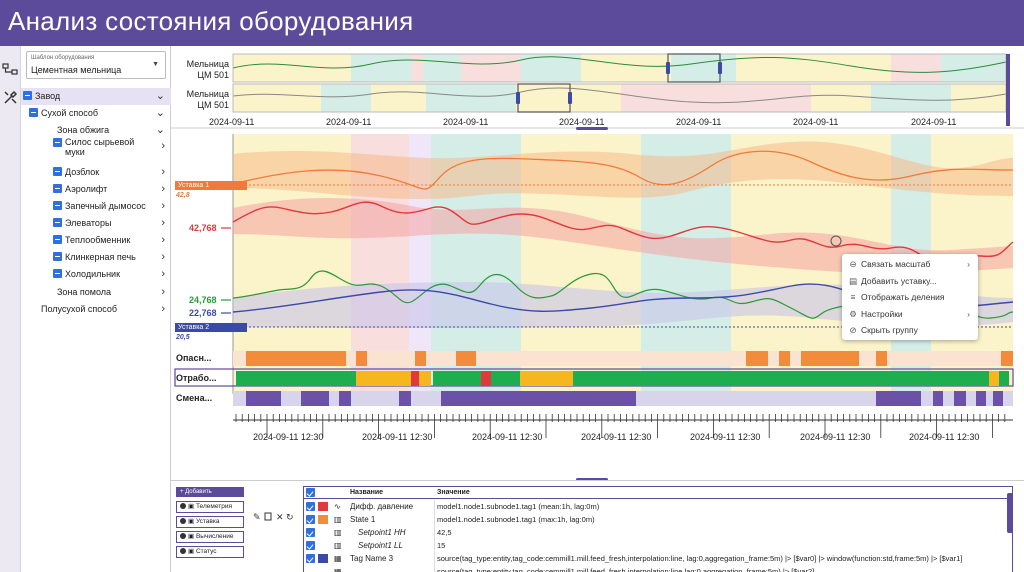  I want to click on overview-scrollbar, so click(1008, 90).